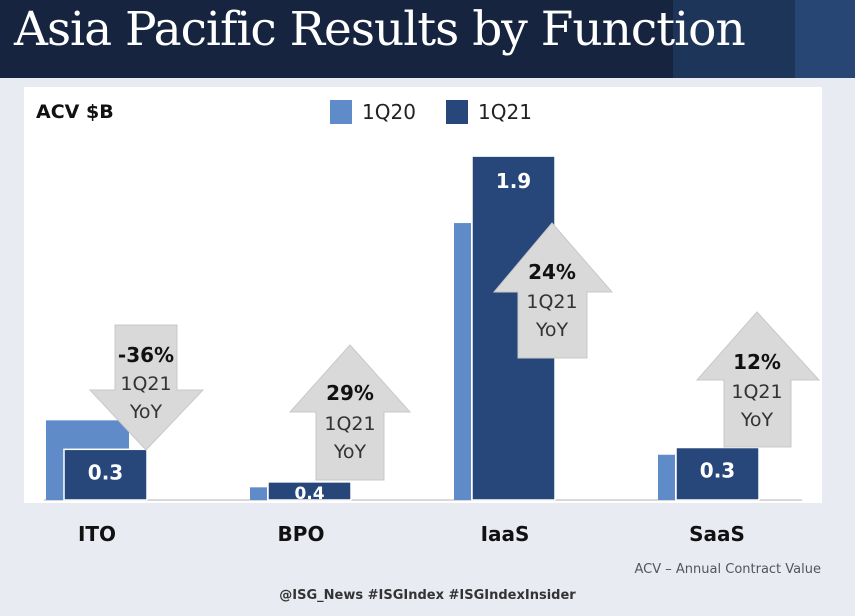 This screenshot has height=616, width=855. I want to click on data-label: 1.9, so click(513, 181).